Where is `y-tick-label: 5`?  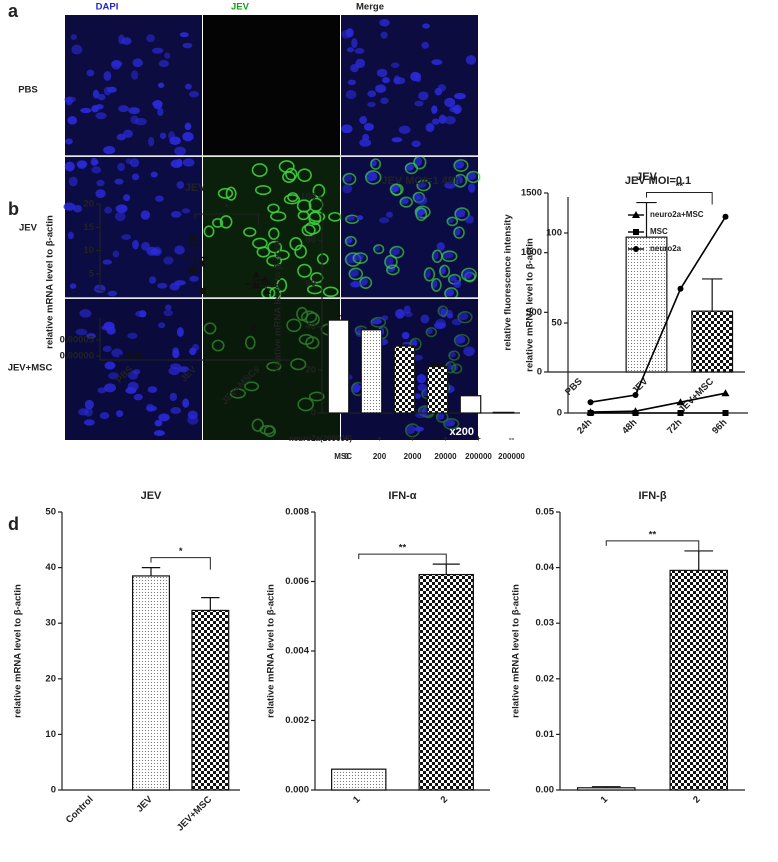
y-tick-label: 5 is located at coordinates (92, 273).